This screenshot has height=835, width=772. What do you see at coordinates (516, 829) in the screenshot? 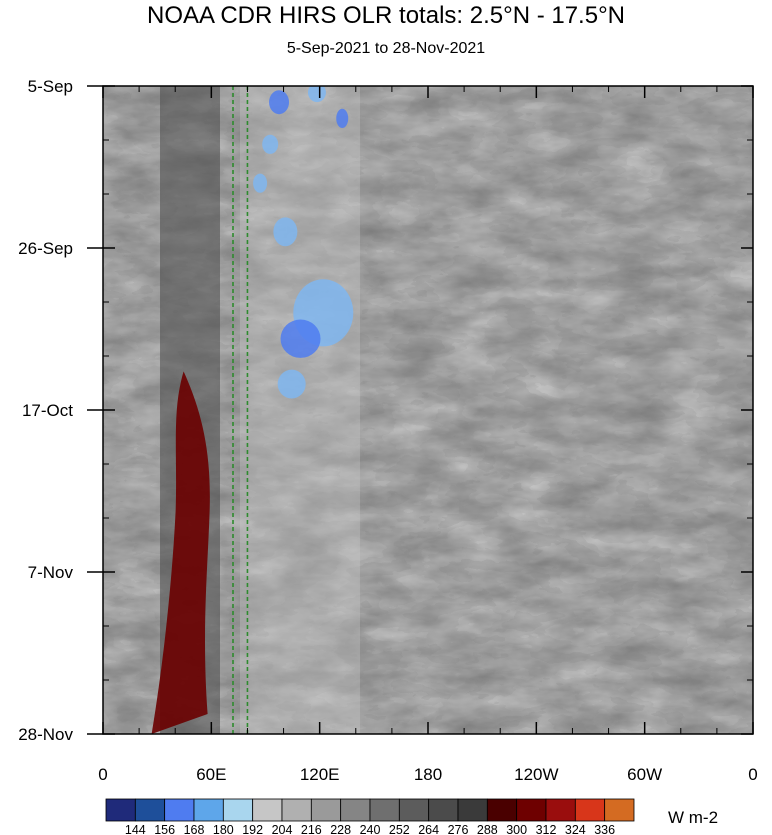
I see `colorbar-label: 300` at bounding box center [516, 829].